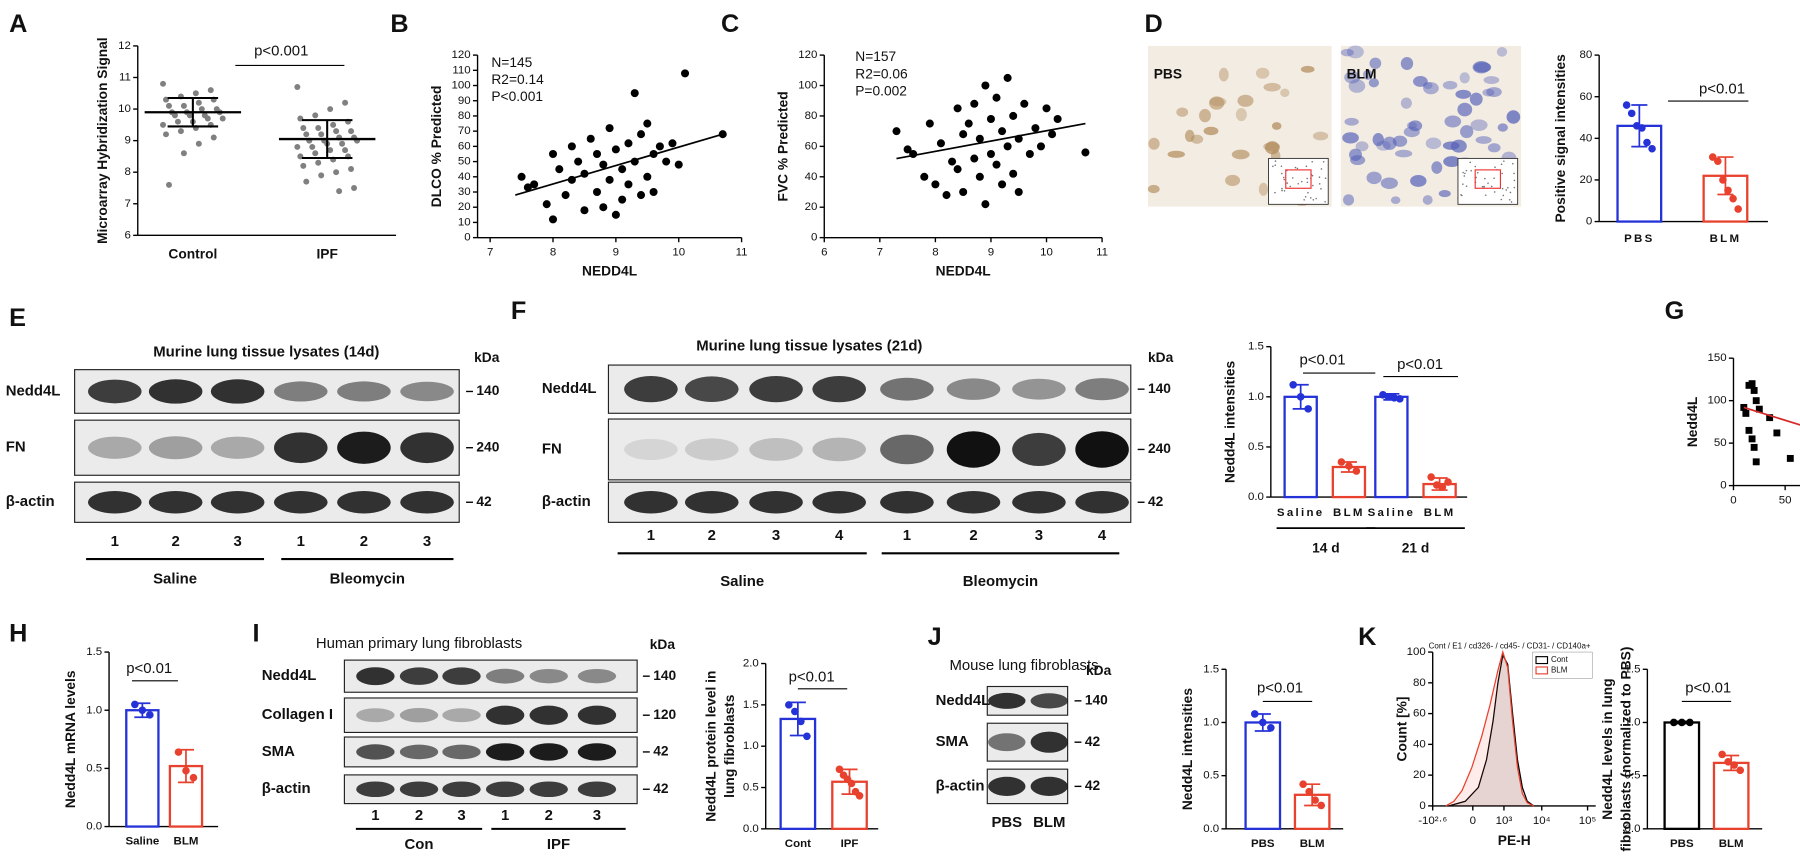 This screenshot has width=1800, height=864. Describe the element at coordinates (1473, 821) in the screenshot. I see `x-tick-label: 0` at that location.